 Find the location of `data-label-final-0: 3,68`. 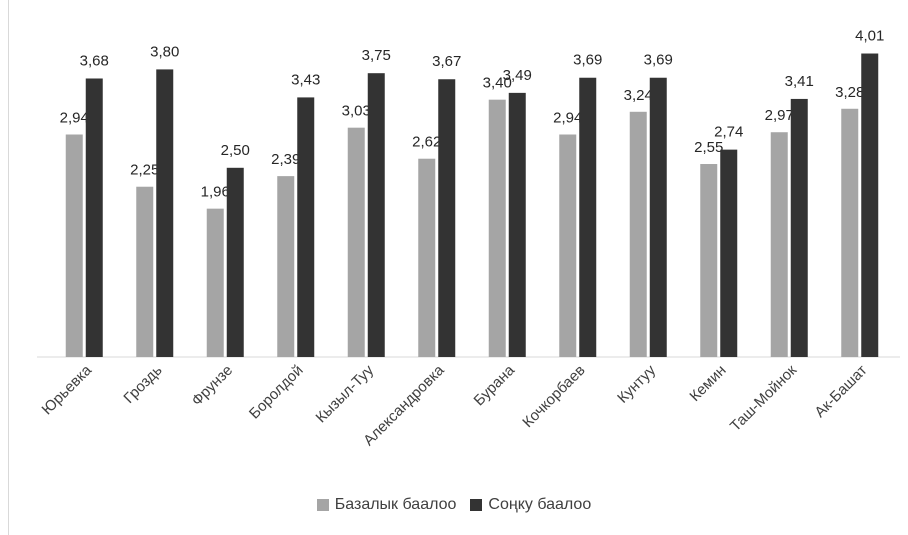

data-label-final-0: 3,68 is located at coordinates (94, 60).